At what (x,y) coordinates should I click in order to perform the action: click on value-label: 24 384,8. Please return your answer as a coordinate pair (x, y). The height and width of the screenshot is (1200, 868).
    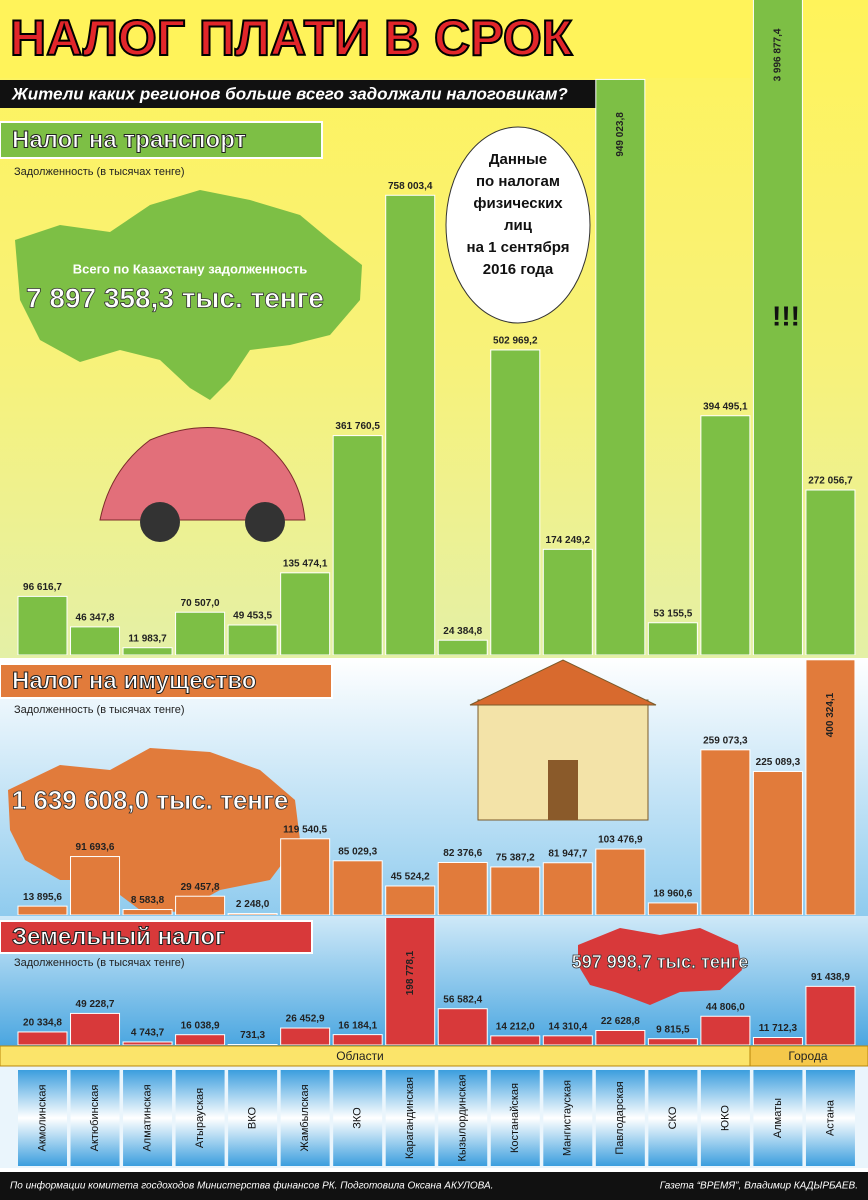
    Looking at the image, I should click on (462, 631).